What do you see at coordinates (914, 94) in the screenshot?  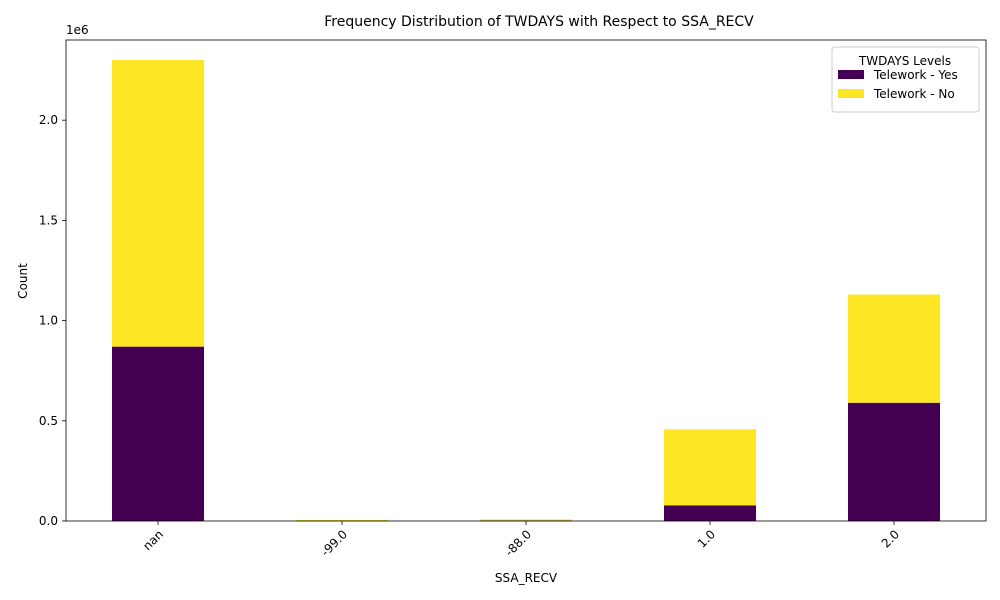 I see `legend-label-1: Telework - No` at bounding box center [914, 94].